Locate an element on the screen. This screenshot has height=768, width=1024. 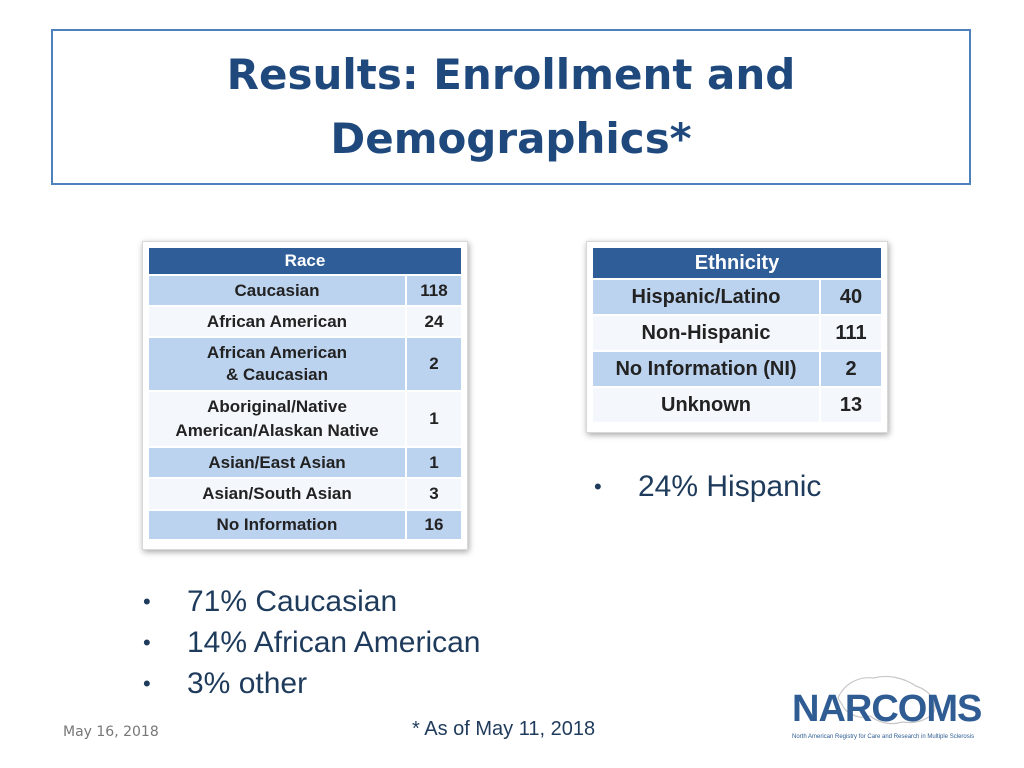
ethnicity-label: No Information (NI) is located at coordinates (706, 370).